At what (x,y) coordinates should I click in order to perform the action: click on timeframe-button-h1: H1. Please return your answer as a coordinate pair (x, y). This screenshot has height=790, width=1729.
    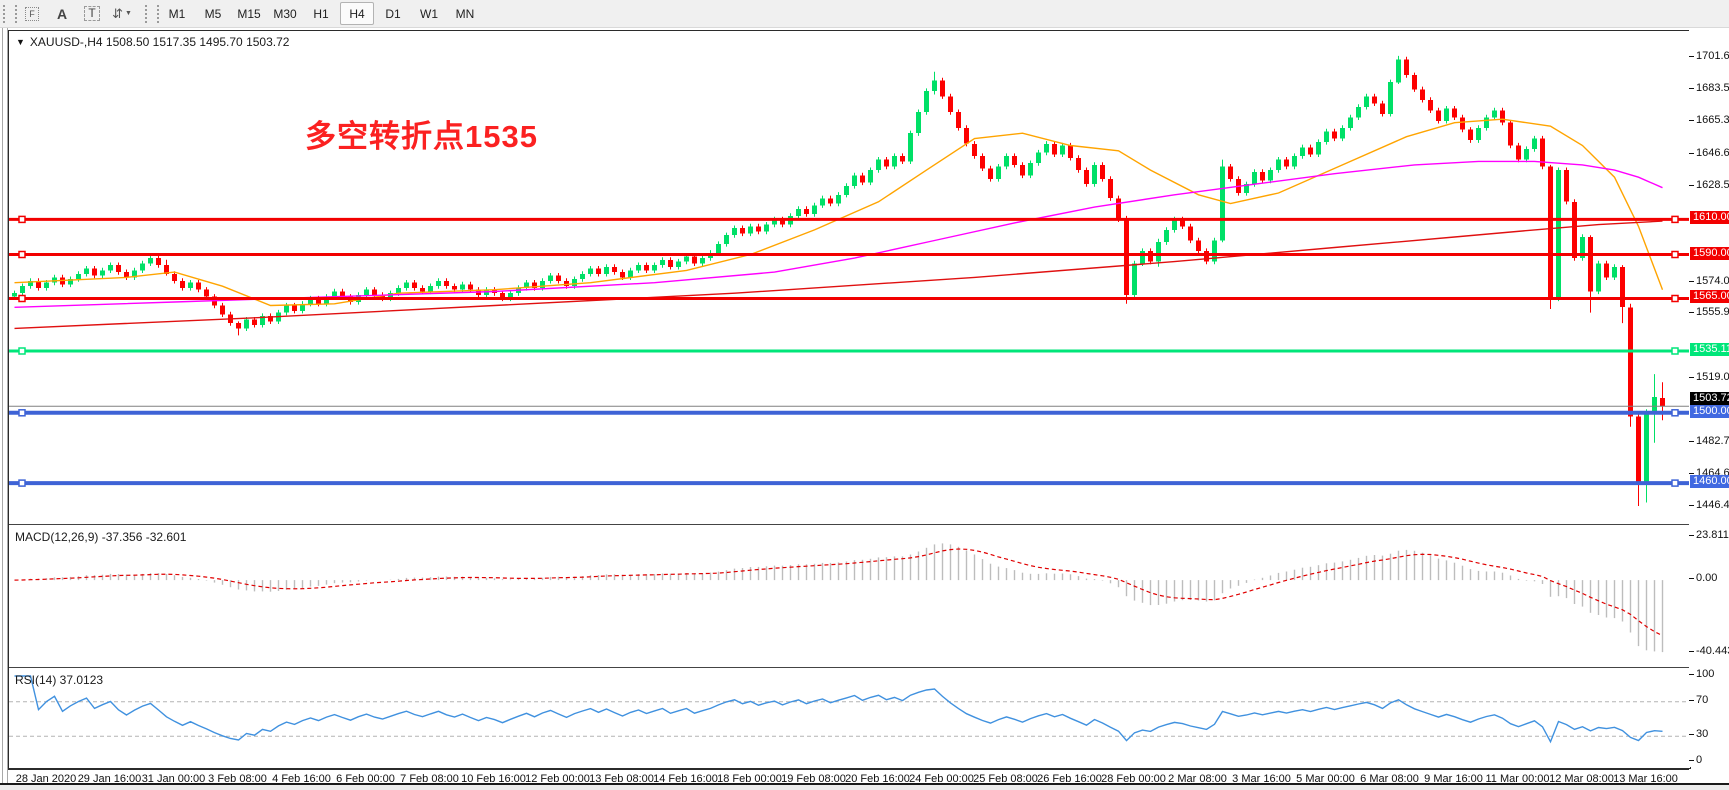
    Looking at the image, I should click on (321, 13).